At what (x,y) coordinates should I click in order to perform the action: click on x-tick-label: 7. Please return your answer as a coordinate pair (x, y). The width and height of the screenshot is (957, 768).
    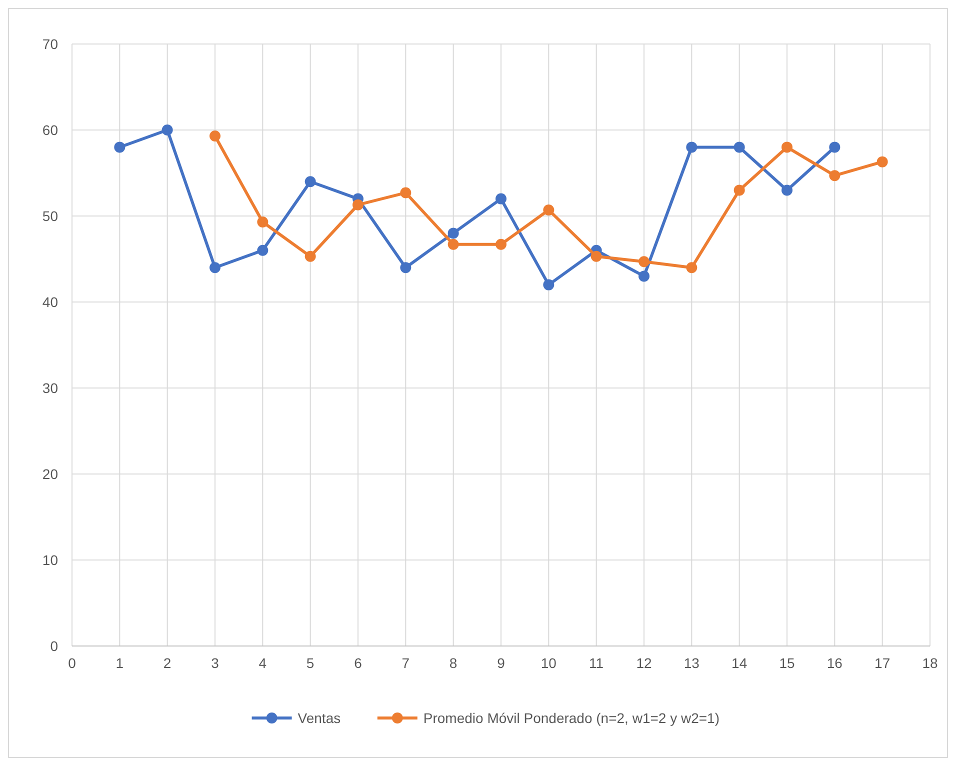
    Looking at the image, I should click on (406, 663).